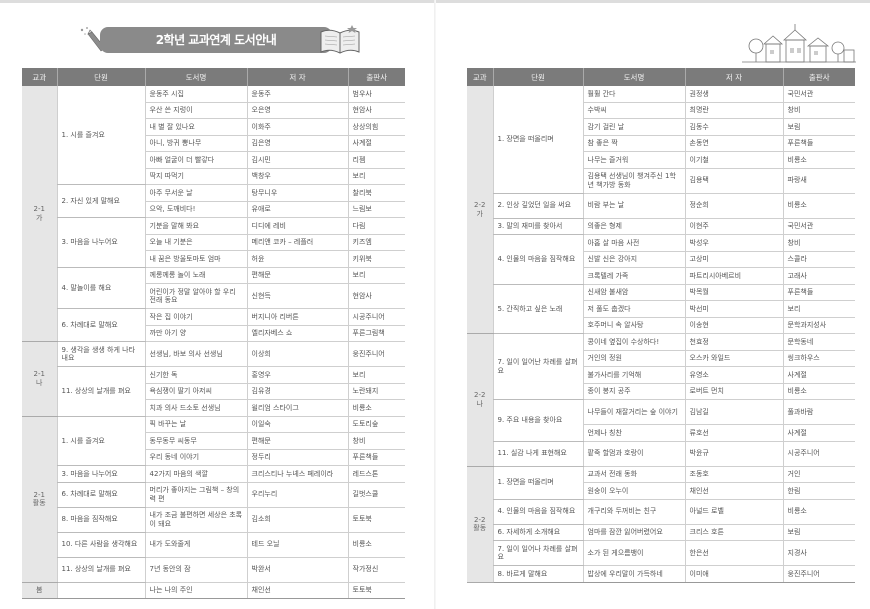 The image size is (870, 609). I want to click on publisher-cell: 길벗스쿨, so click(376, 495).